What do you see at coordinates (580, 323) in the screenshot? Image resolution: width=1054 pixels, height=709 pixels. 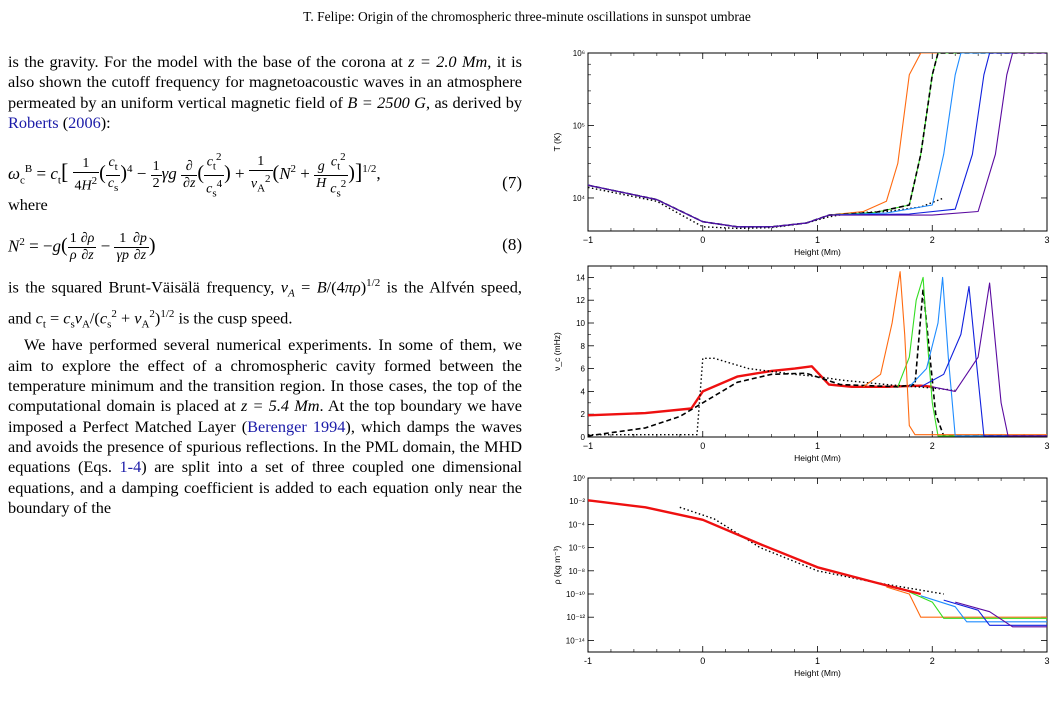 I see `y-tick-label: 10` at bounding box center [580, 323].